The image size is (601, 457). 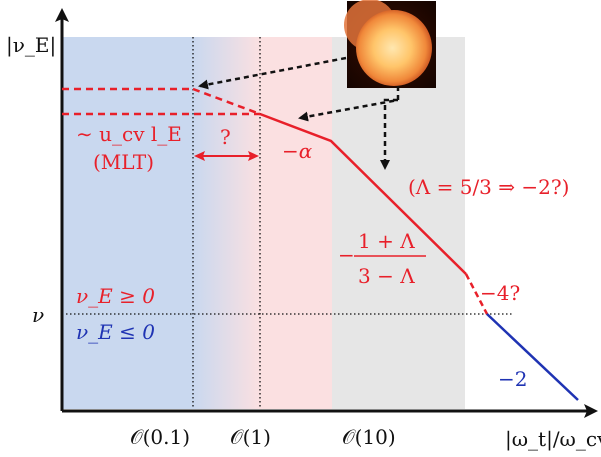 What do you see at coordinates (123, 162) in the screenshot?
I see `mlt-name-label: (MLT)` at bounding box center [123, 162].